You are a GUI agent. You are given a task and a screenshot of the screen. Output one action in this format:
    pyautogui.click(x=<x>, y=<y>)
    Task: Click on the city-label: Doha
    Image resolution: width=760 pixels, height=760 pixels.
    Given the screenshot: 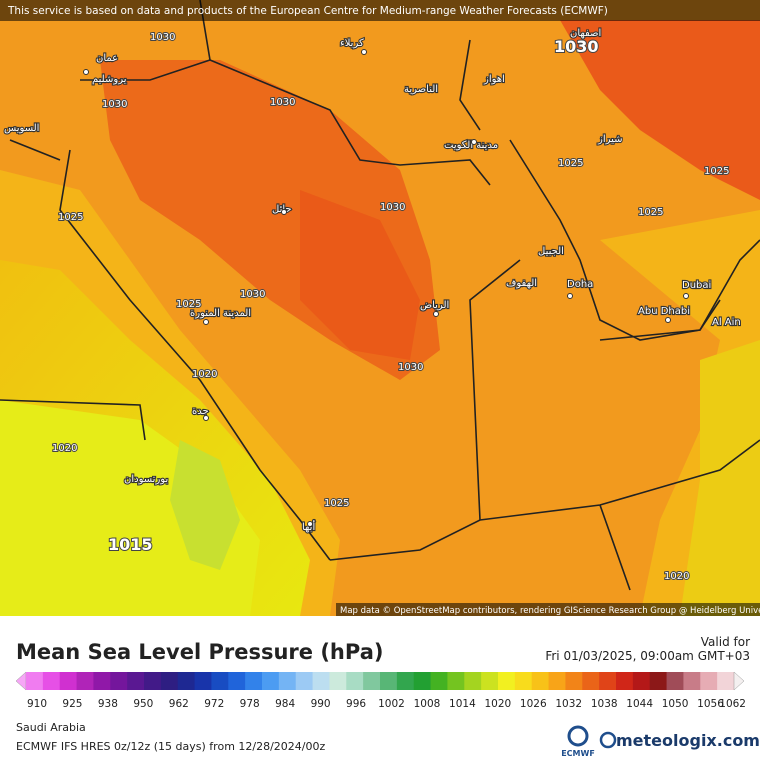 What is the action you would take?
    pyautogui.click(x=580, y=284)
    